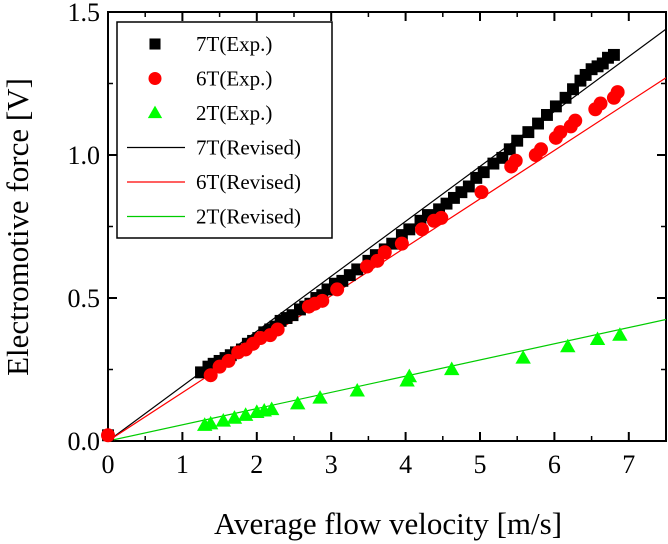  I want to click on y-axis-label: Electromotive force [V], so click(17, 227).